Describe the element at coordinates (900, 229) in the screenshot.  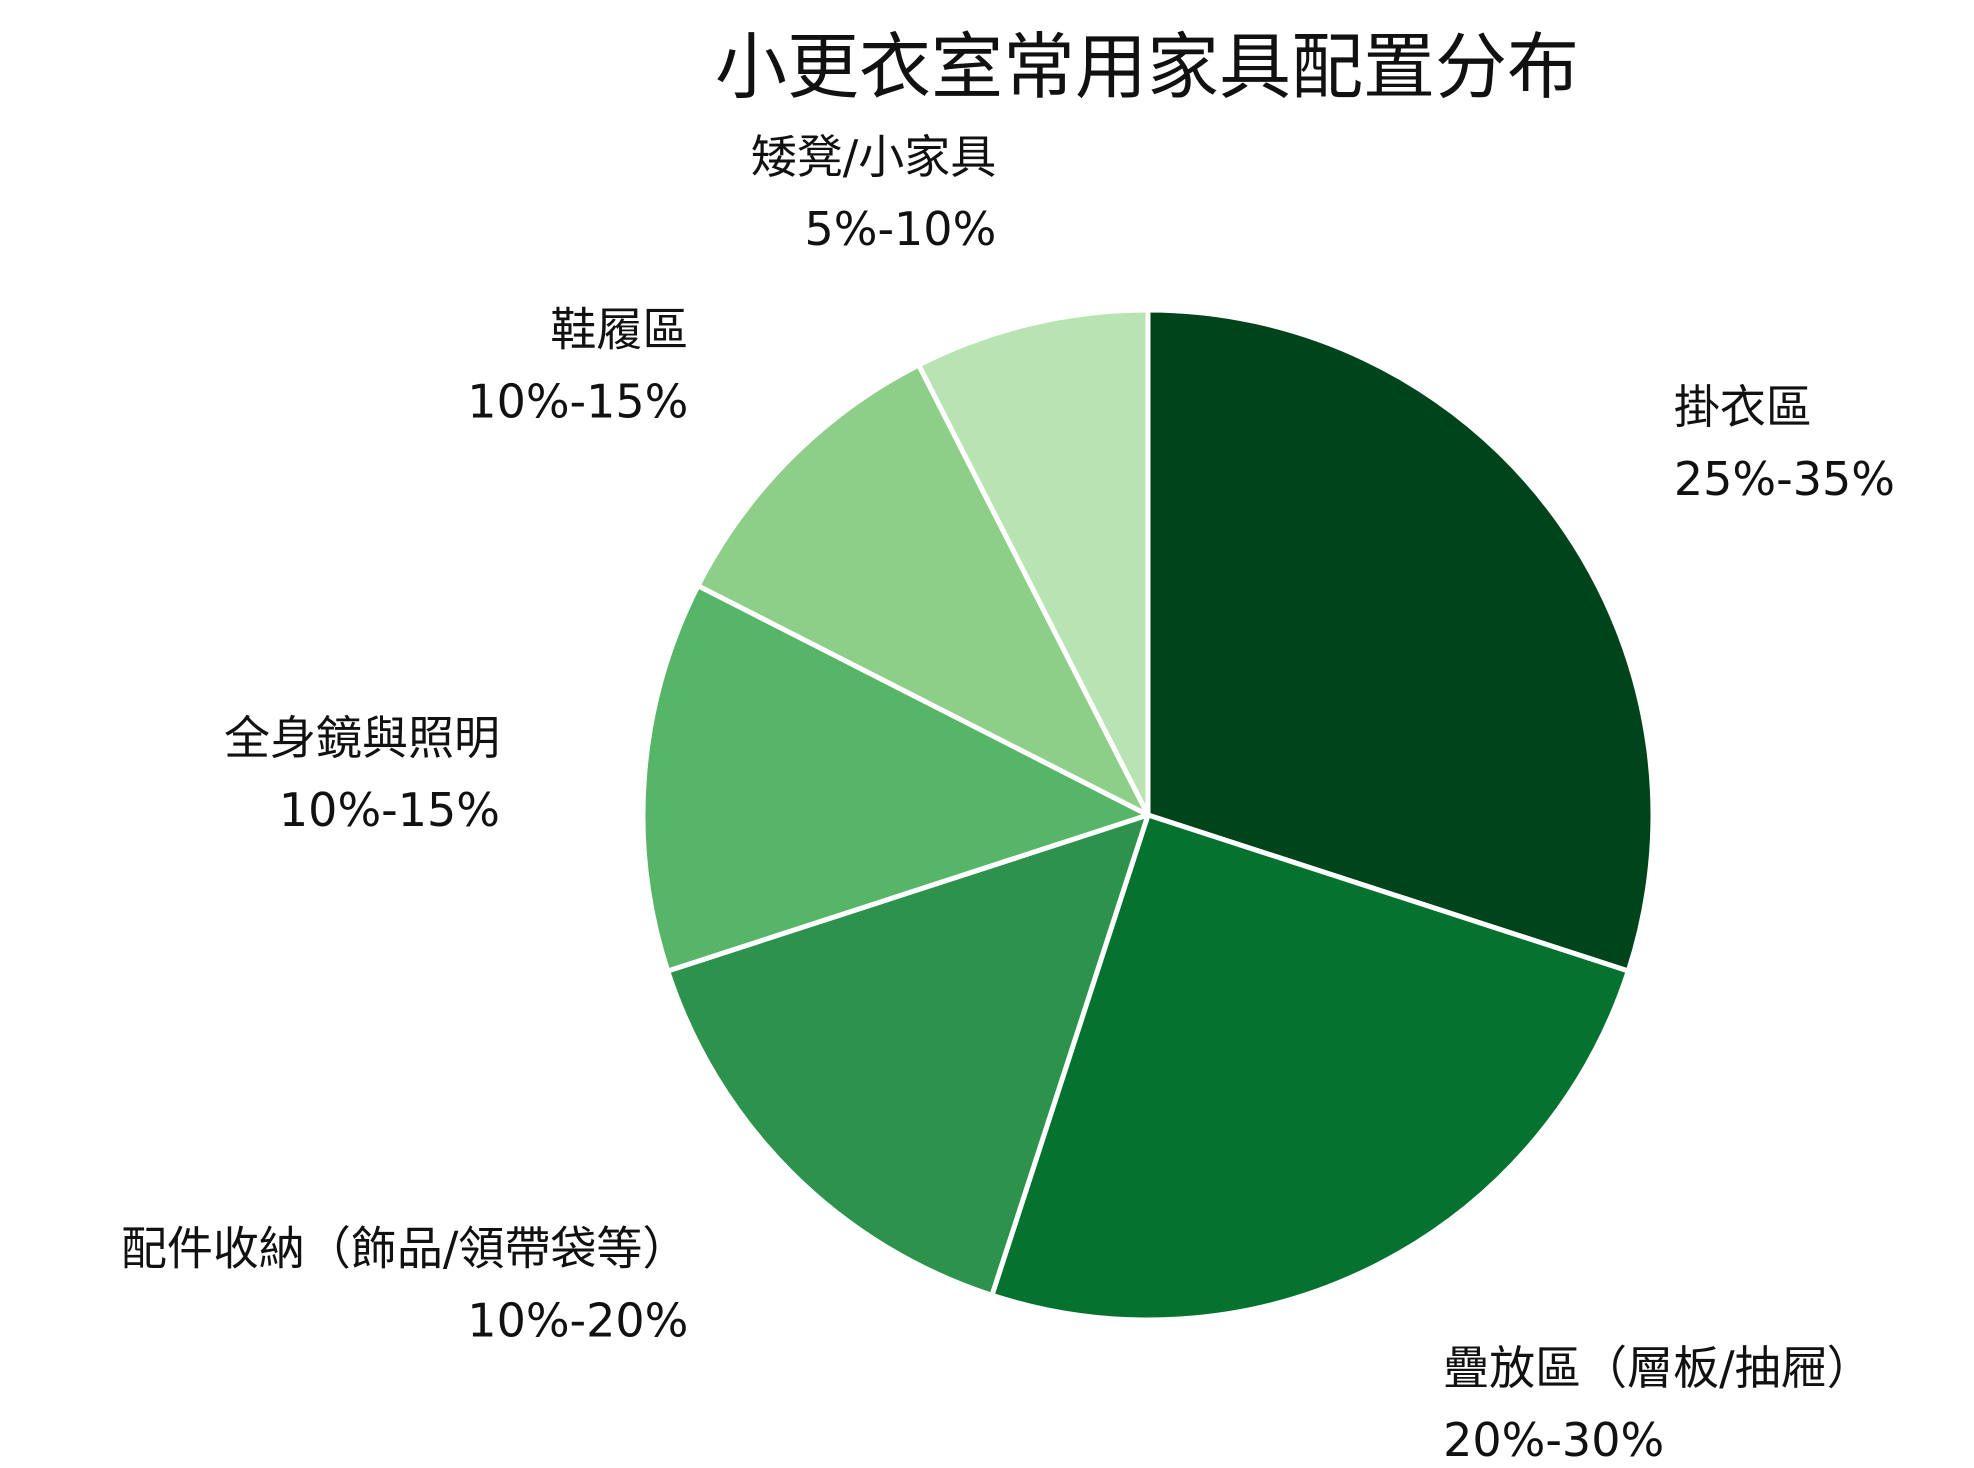
I see `slice-range-6: 5%-10%` at that location.